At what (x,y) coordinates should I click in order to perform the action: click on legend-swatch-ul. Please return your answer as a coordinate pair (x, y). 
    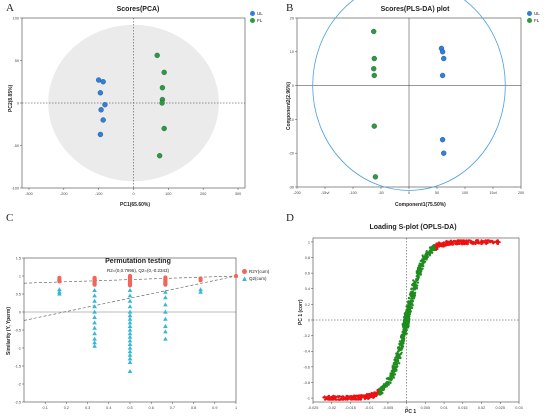
    Looking at the image, I should click on (252, 14).